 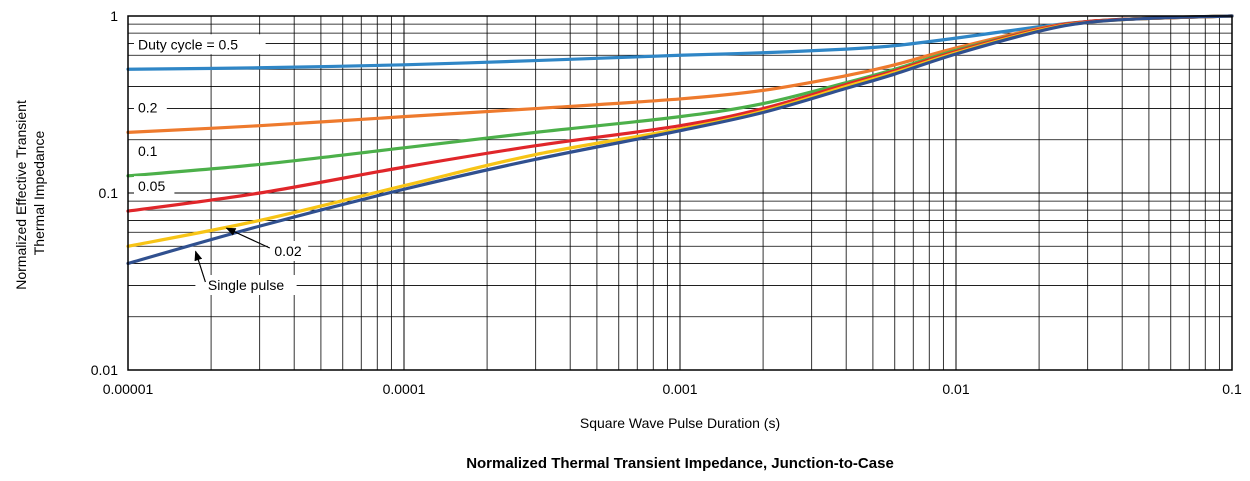 What do you see at coordinates (1232, 389) in the screenshot?
I see `x-tick-label: 0.1` at bounding box center [1232, 389].